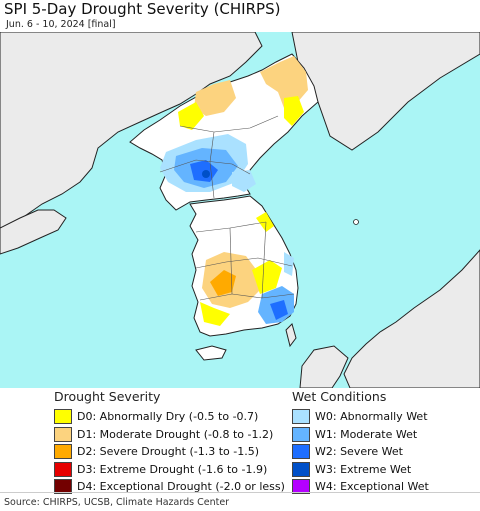 Image resolution: width=480 pixels, height=511 pixels. I want to click on legend-swatch-w3, so click(301, 469).